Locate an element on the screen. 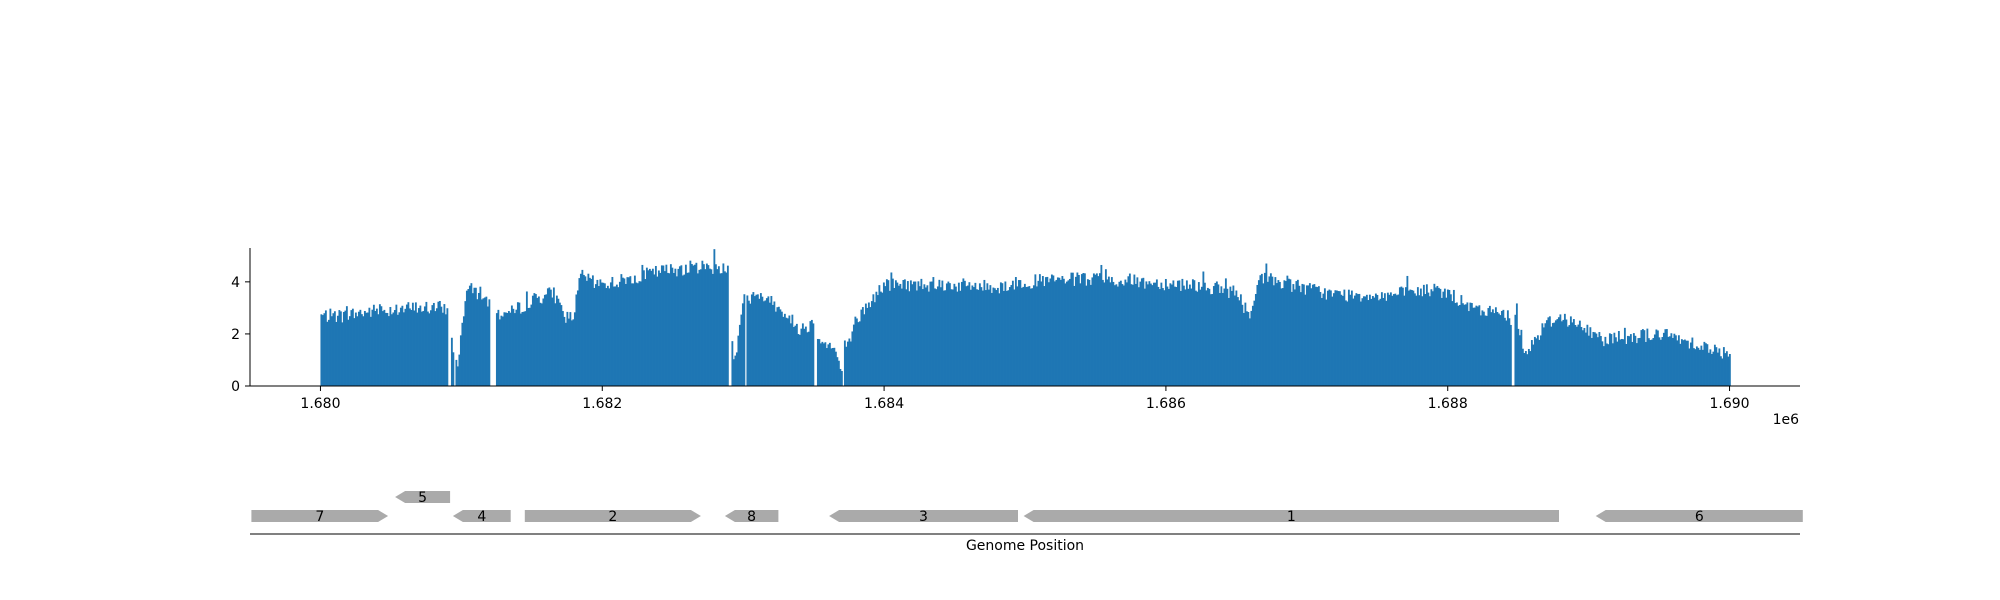  gene-arrow is located at coordinates (320, 516).